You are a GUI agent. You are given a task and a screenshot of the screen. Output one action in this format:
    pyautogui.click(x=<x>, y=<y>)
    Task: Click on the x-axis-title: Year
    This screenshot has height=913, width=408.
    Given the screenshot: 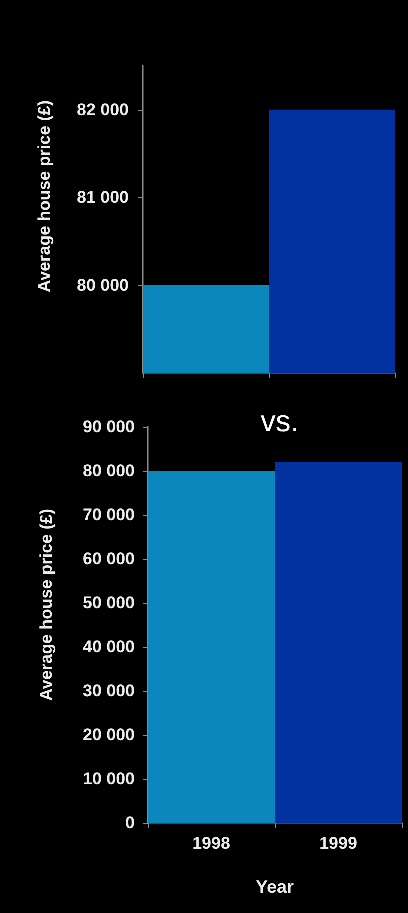 What is the action you would take?
    pyautogui.click(x=275, y=887)
    